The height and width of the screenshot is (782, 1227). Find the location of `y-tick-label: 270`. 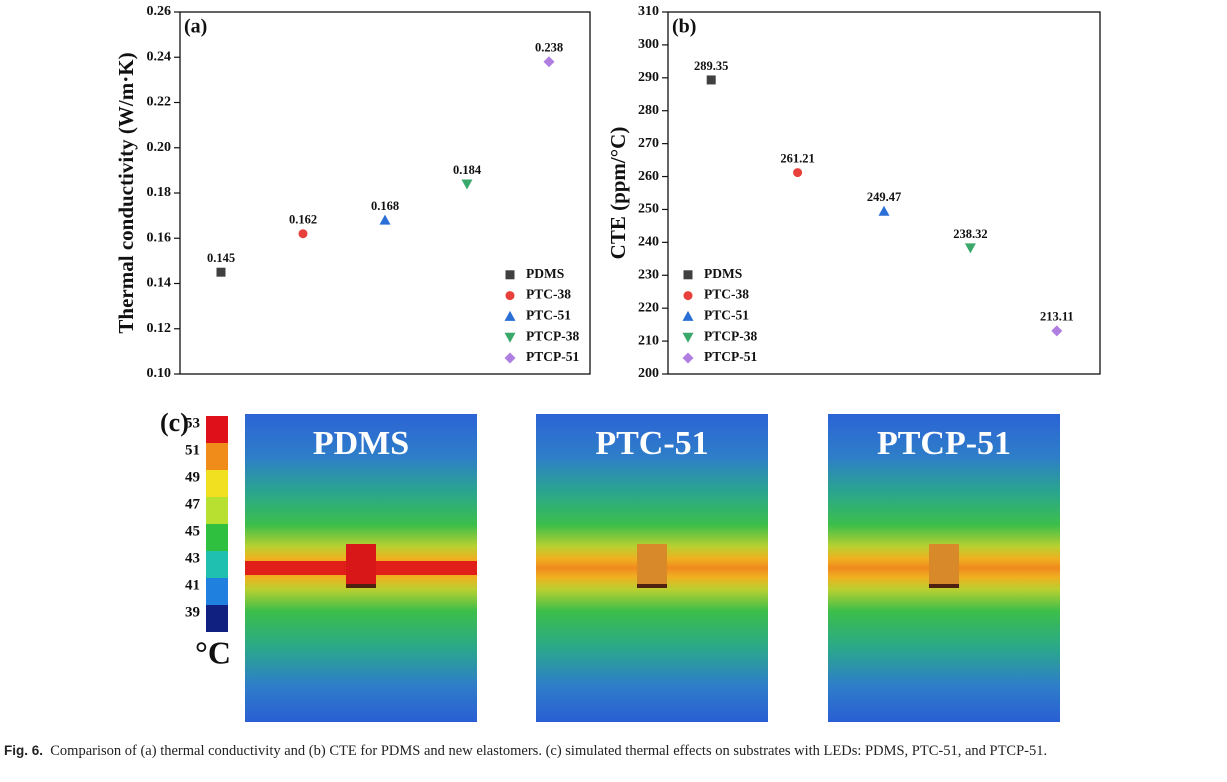

y-tick-label: 270 is located at coordinates (648, 143).